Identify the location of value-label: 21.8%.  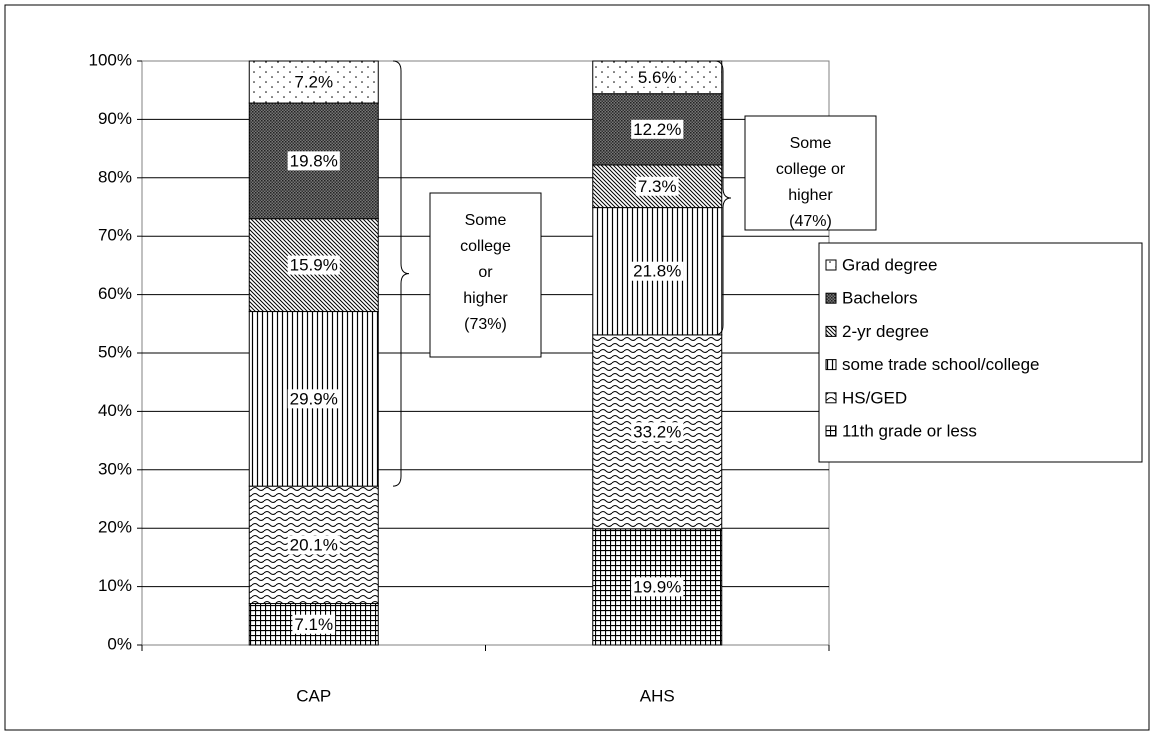
(657, 271).